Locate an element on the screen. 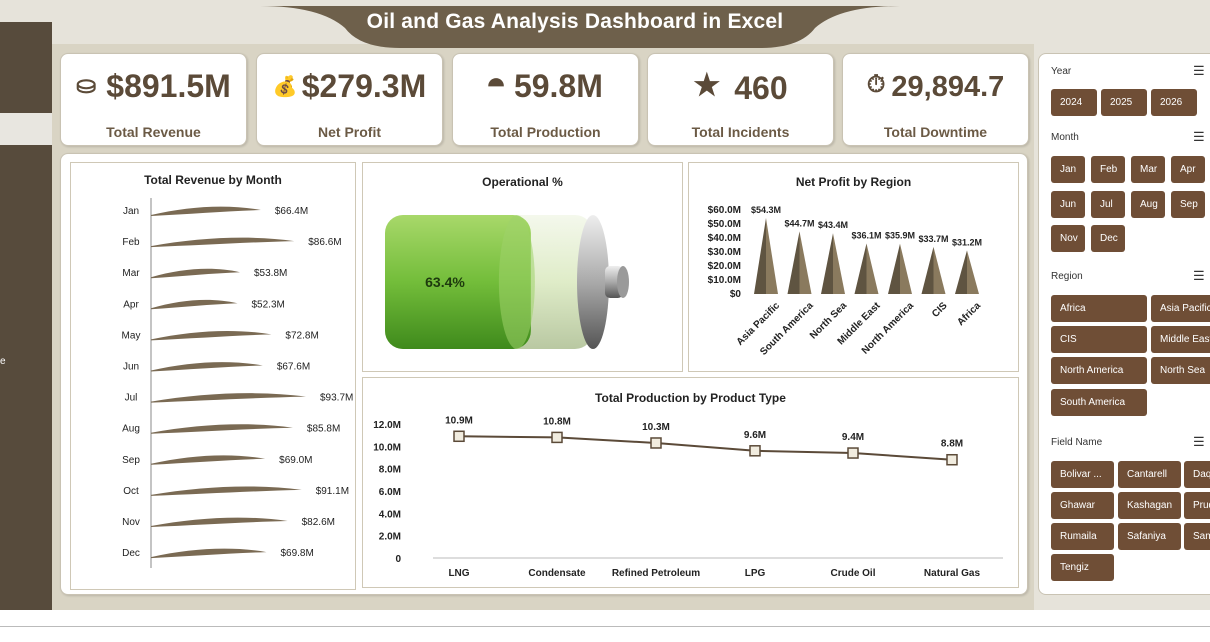 The height and width of the screenshot is (642, 1210). slicer-field-safaniya: Safaniya is located at coordinates (1149, 536).